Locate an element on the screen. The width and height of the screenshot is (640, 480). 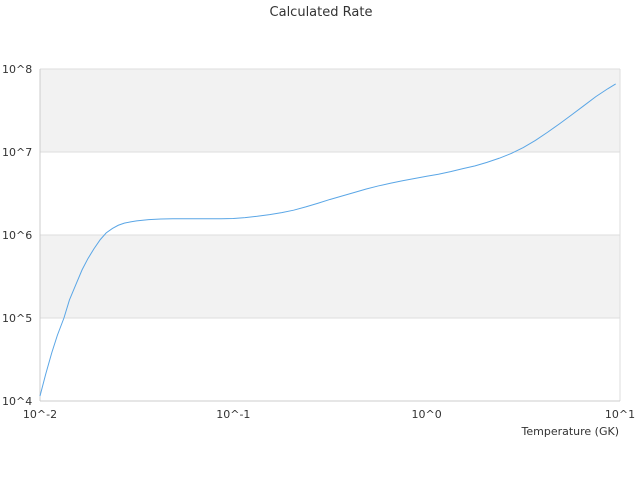
chart-title: Calculated Rate is located at coordinates (321, 12).